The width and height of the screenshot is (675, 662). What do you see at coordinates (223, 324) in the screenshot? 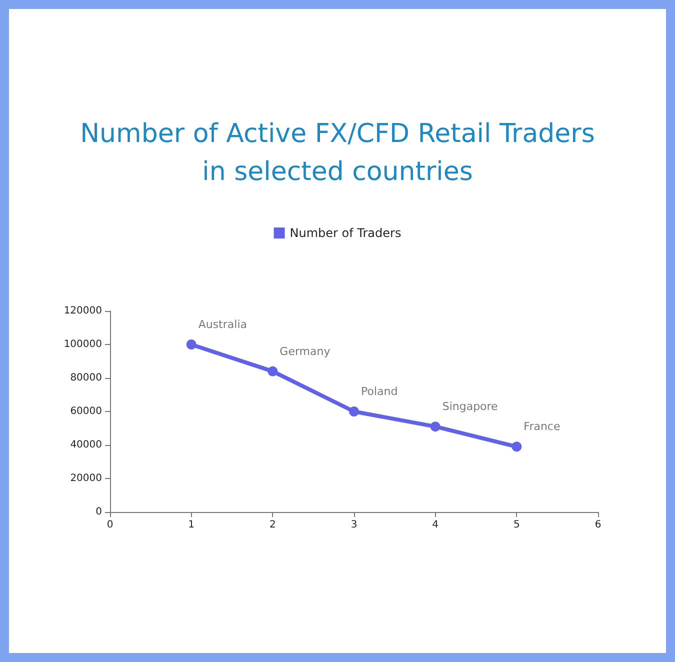
I see `annotation: Australia` at bounding box center [223, 324].